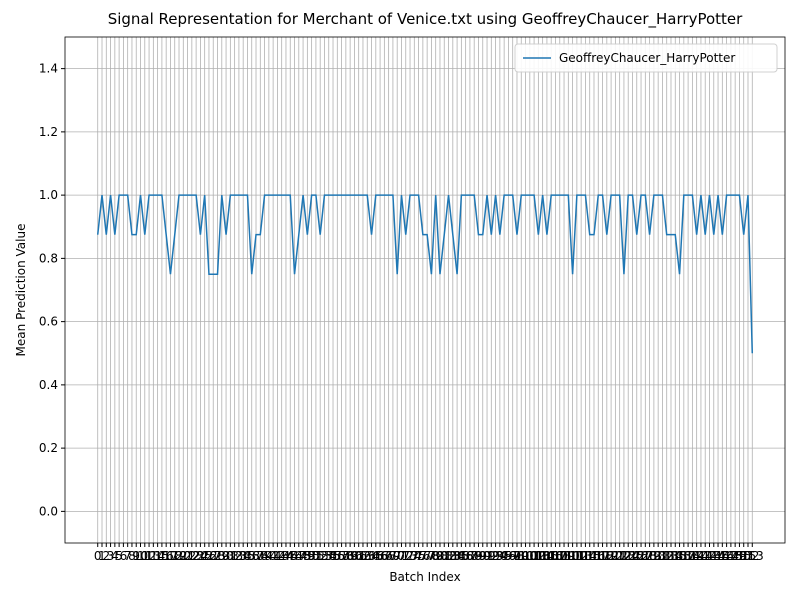 The width and height of the screenshot is (800, 604). I want to click on x-tick-label: 17, so click(170, 556).